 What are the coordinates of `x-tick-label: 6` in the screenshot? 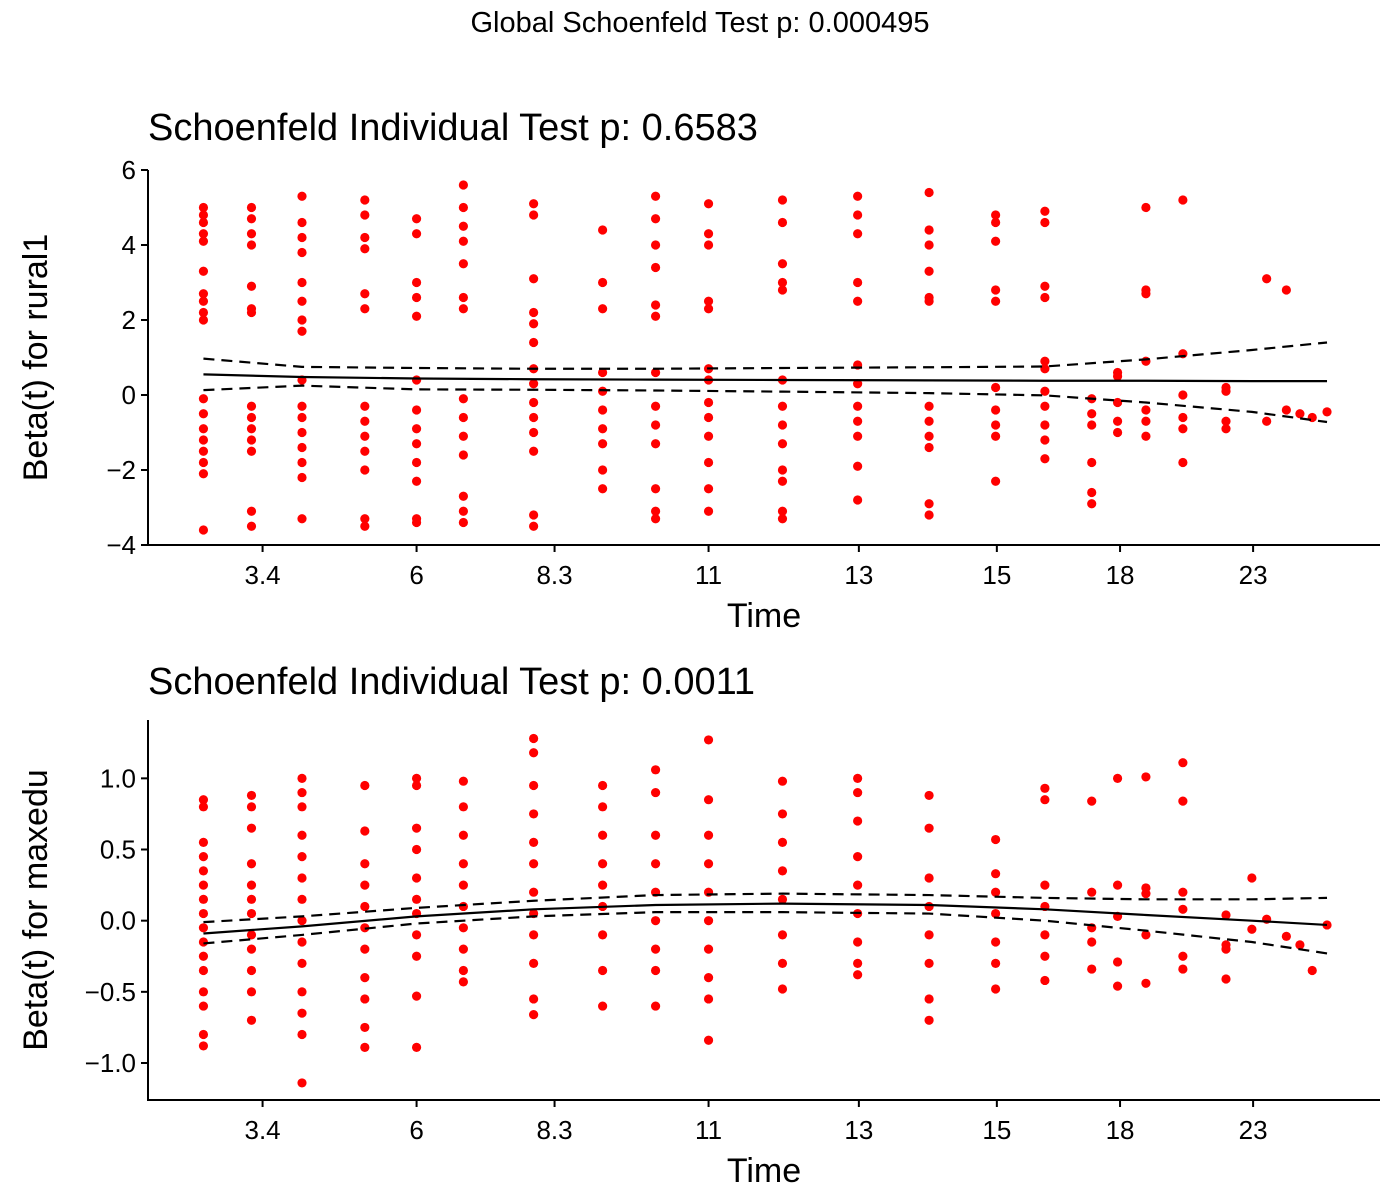 It's located at (416, 575).